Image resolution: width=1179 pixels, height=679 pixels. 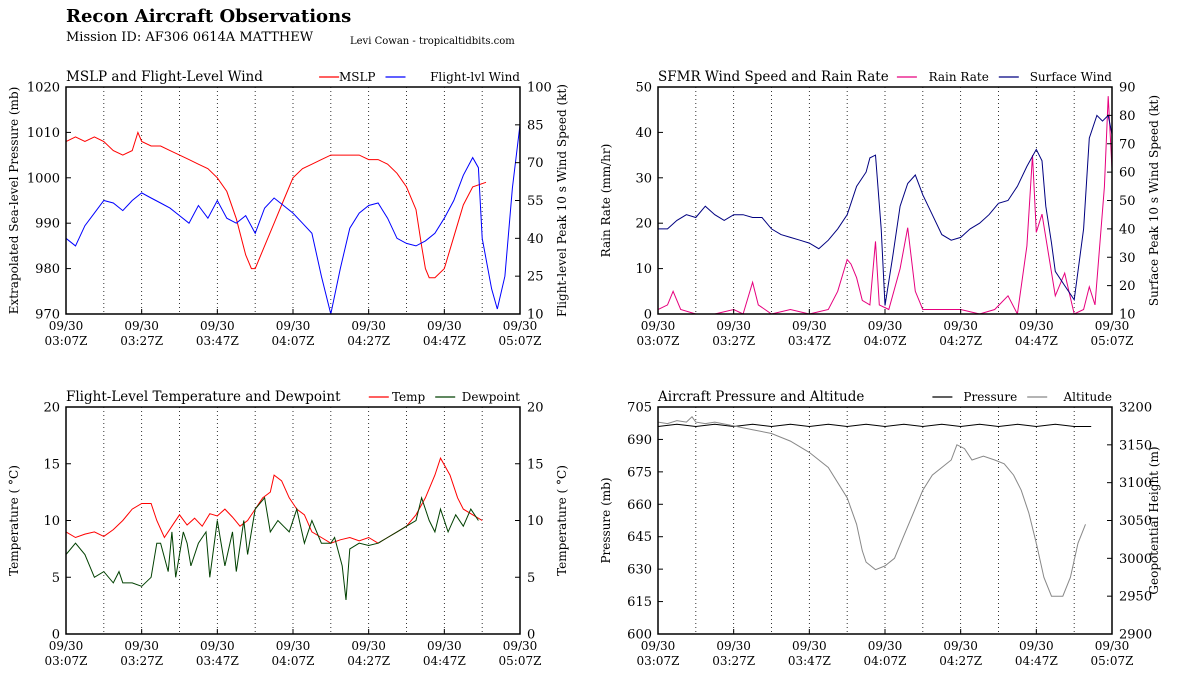 I want to click on series-line-rain-rate, so click(x=885, y=205).